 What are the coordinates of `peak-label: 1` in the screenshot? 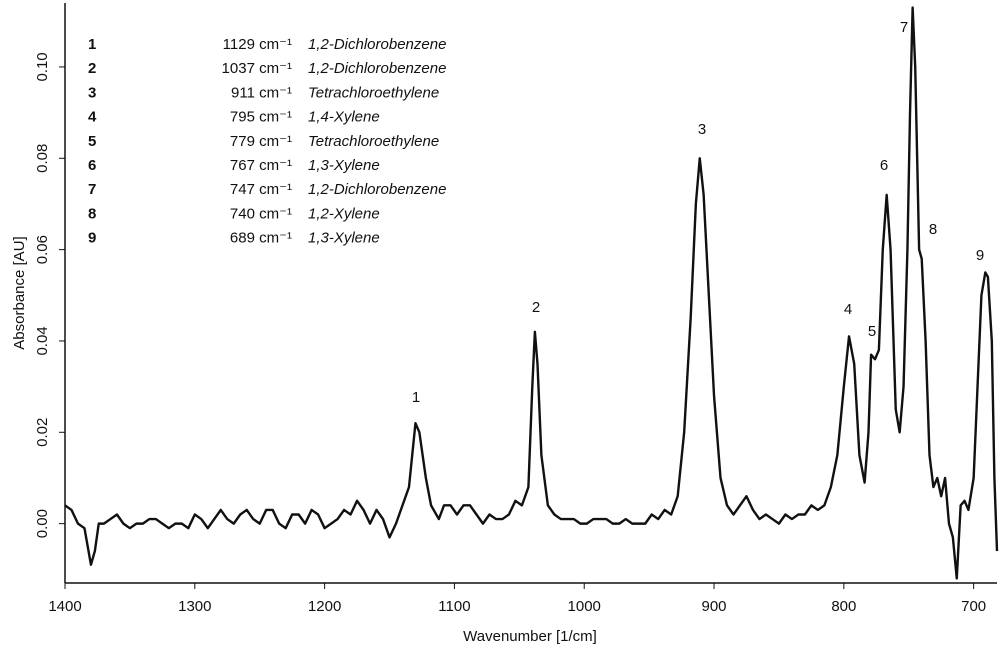 It's located at (416, 397).